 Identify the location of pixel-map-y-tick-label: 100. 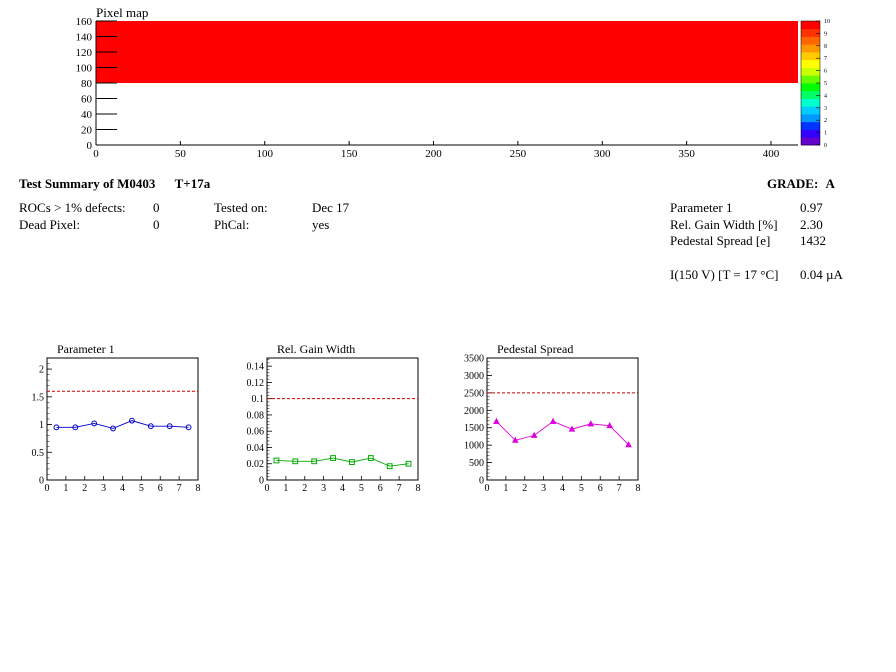
(84, 69).